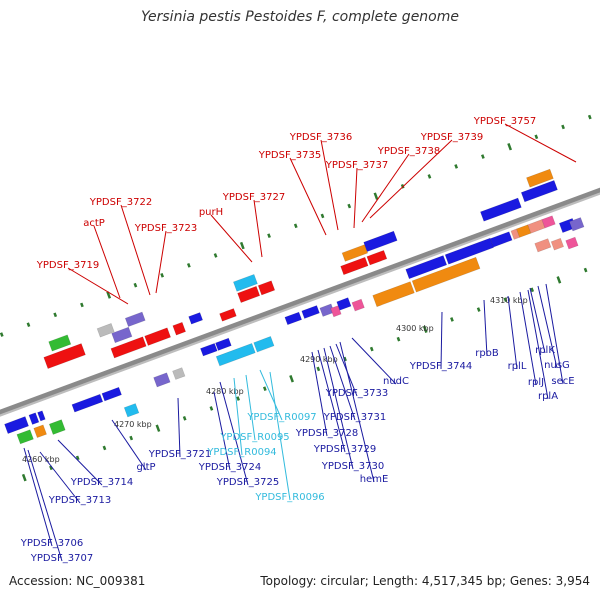 This screenshot has height=600, width=600. I want to click on bottom-gene-label: nudC, so click(396, 381).